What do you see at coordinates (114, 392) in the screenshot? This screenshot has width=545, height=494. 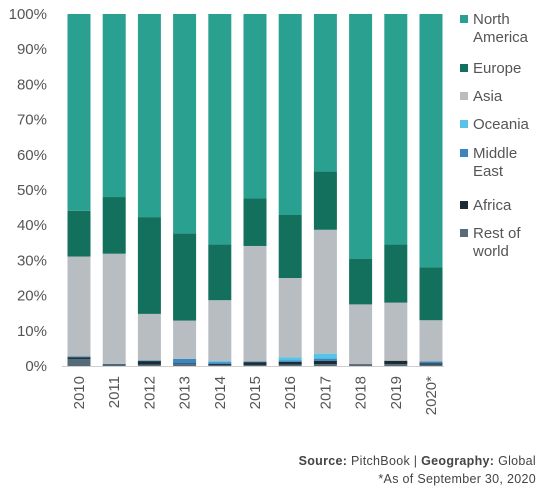 I see `x-tick-label: 2011` at bounding box center [114, 392].